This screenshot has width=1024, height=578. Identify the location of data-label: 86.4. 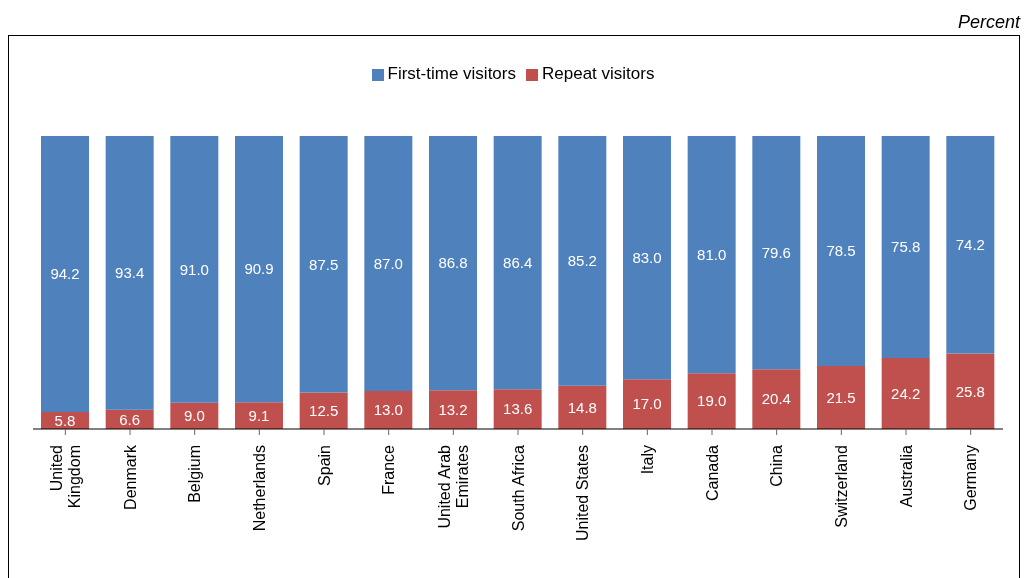
(518, 262).